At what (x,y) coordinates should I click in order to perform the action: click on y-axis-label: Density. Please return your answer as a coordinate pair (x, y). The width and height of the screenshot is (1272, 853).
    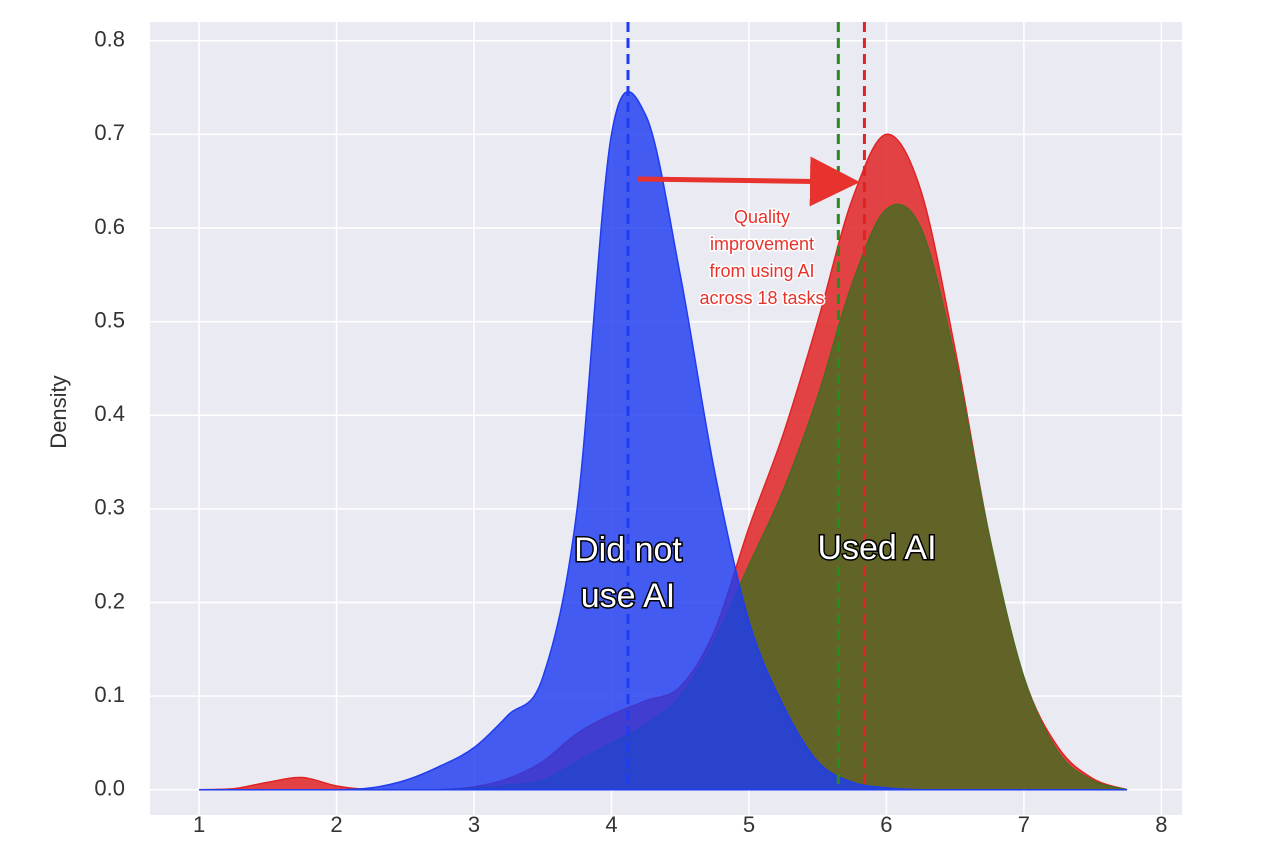
    Looking at the image, I should click on (58, 411).